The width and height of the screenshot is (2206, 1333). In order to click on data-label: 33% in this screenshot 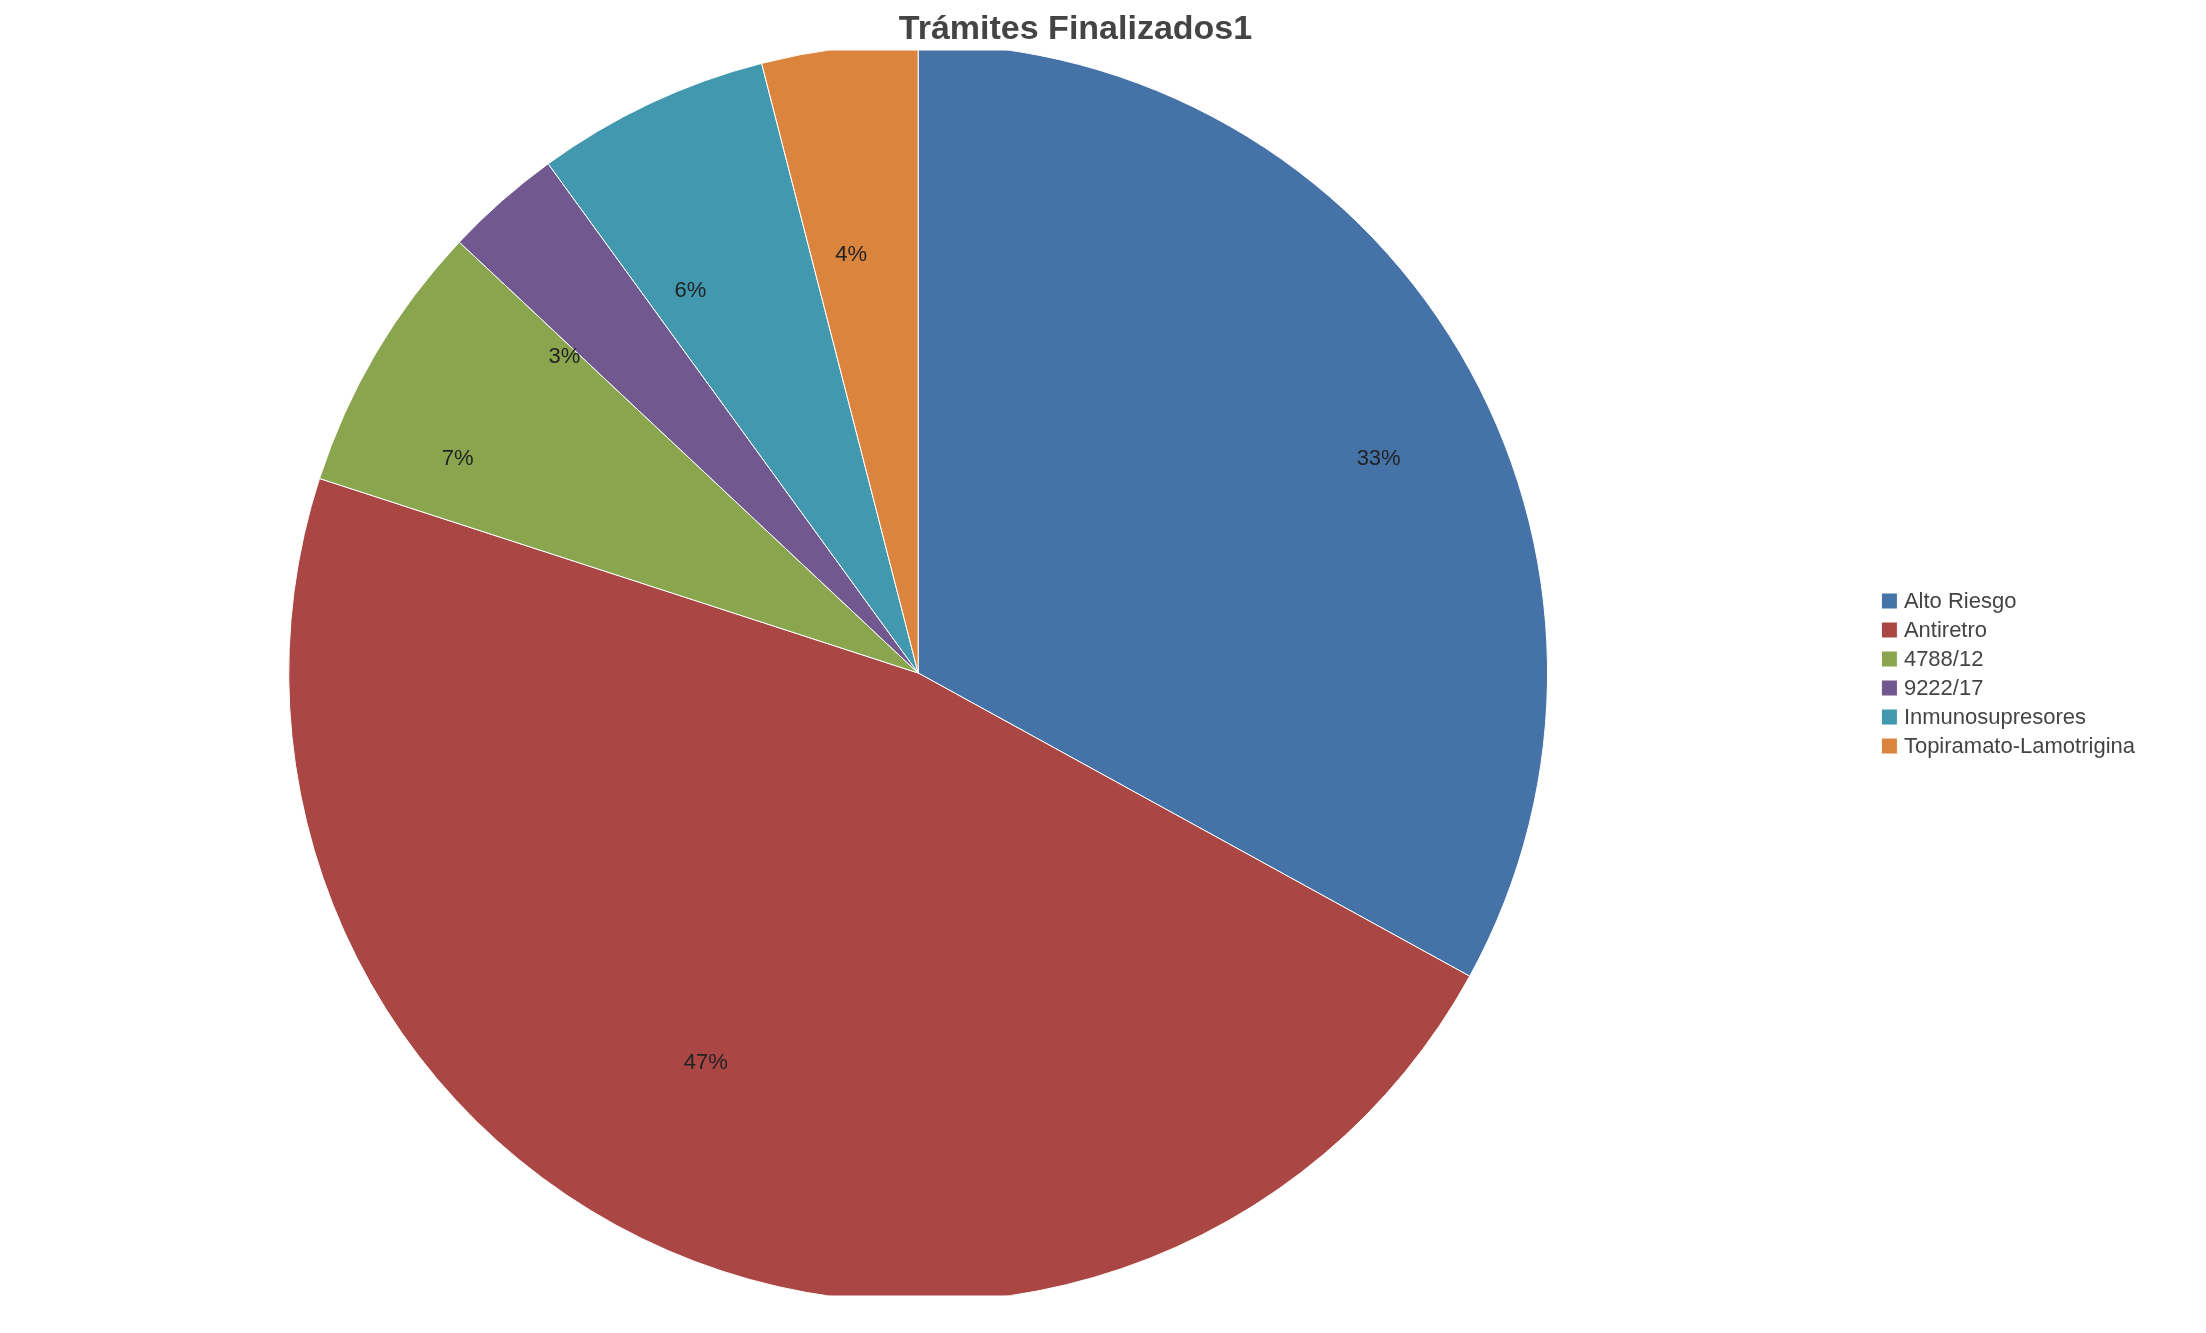, I will do `click(1378, 458)`.